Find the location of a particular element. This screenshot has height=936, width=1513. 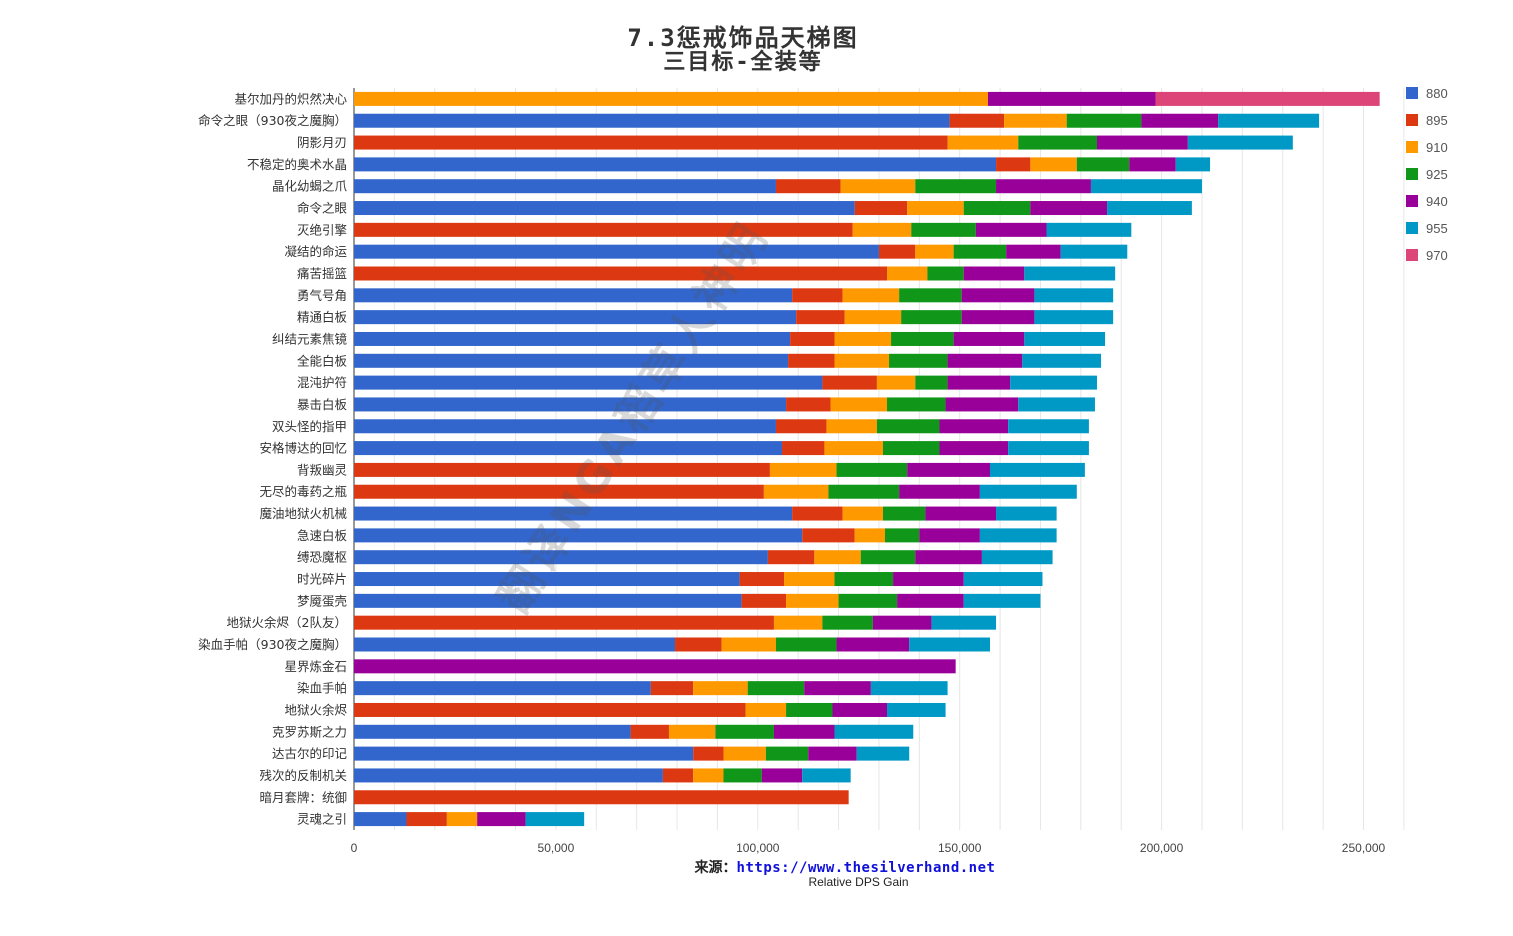

legend-swatch is located at coordinates (1412, 255).